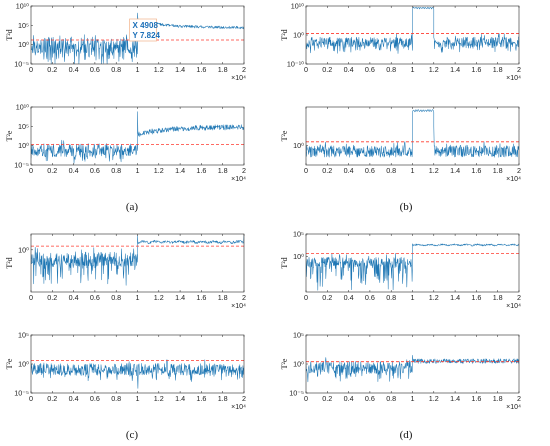 The width and height of the screenshot is (550, 446). I want to click on chart-d-top: 0 0.2 0.4 0.6 0.8 1 1.2 1.4 1.6 1.8 2×10⁴ 10⁰ 10⁵ T²d, so click(400, 270).